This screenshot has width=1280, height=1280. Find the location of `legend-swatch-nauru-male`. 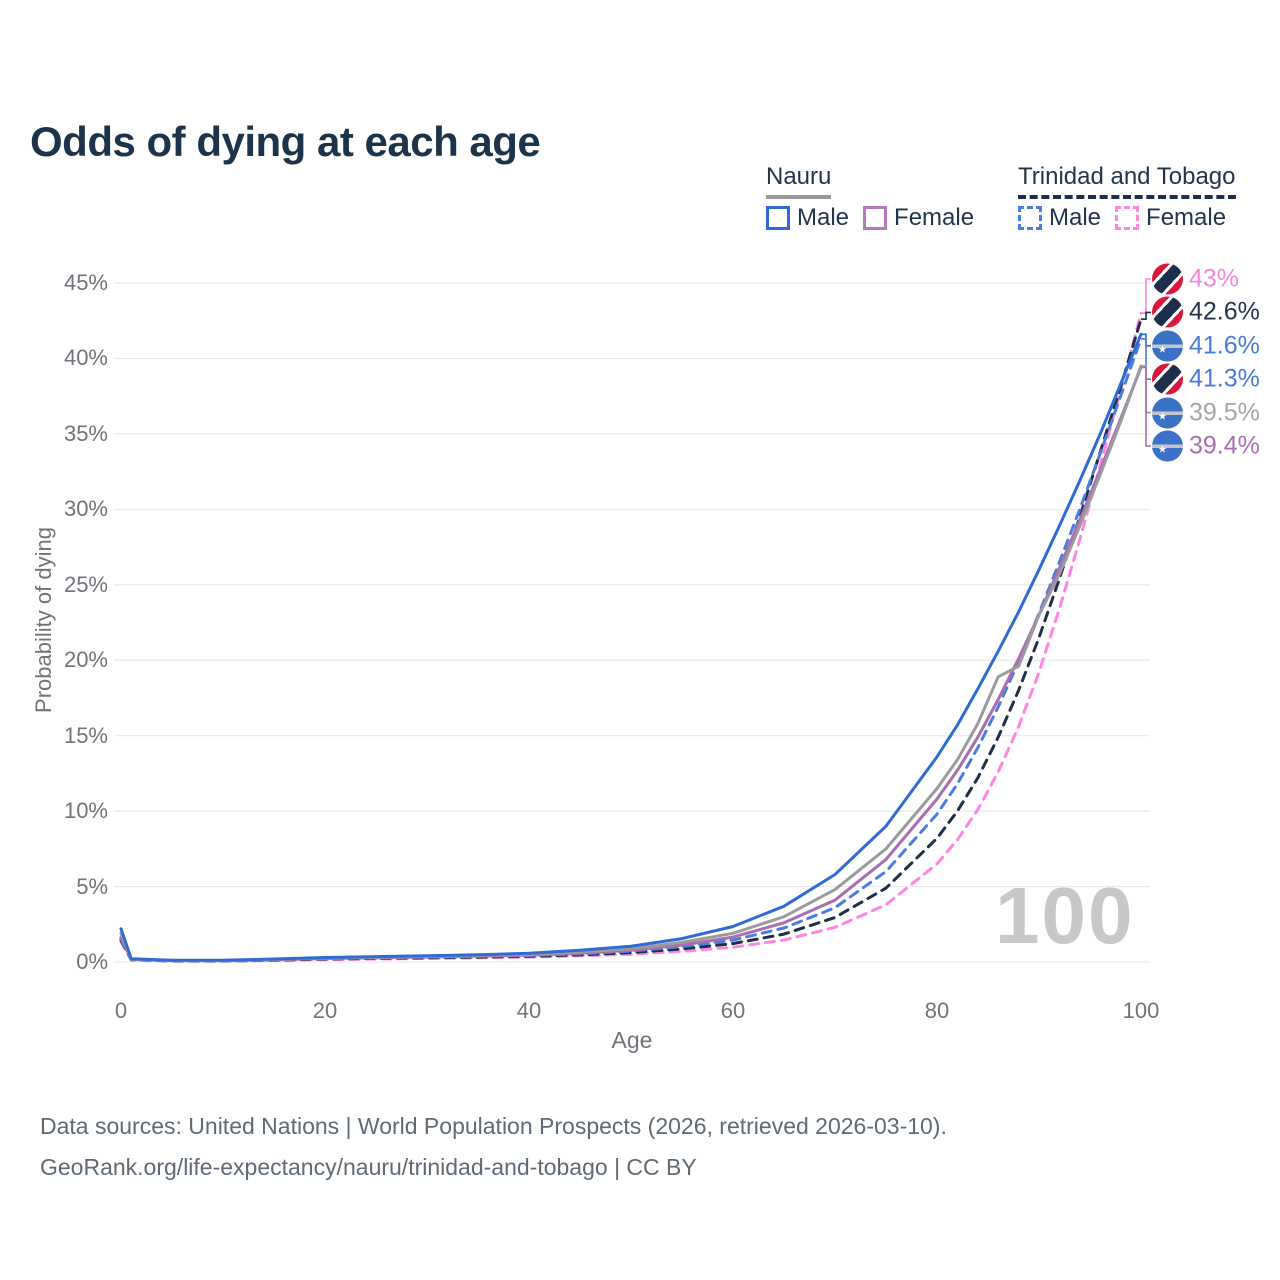

legend-swatch-nauru-male is located at coordinates (778, 218).